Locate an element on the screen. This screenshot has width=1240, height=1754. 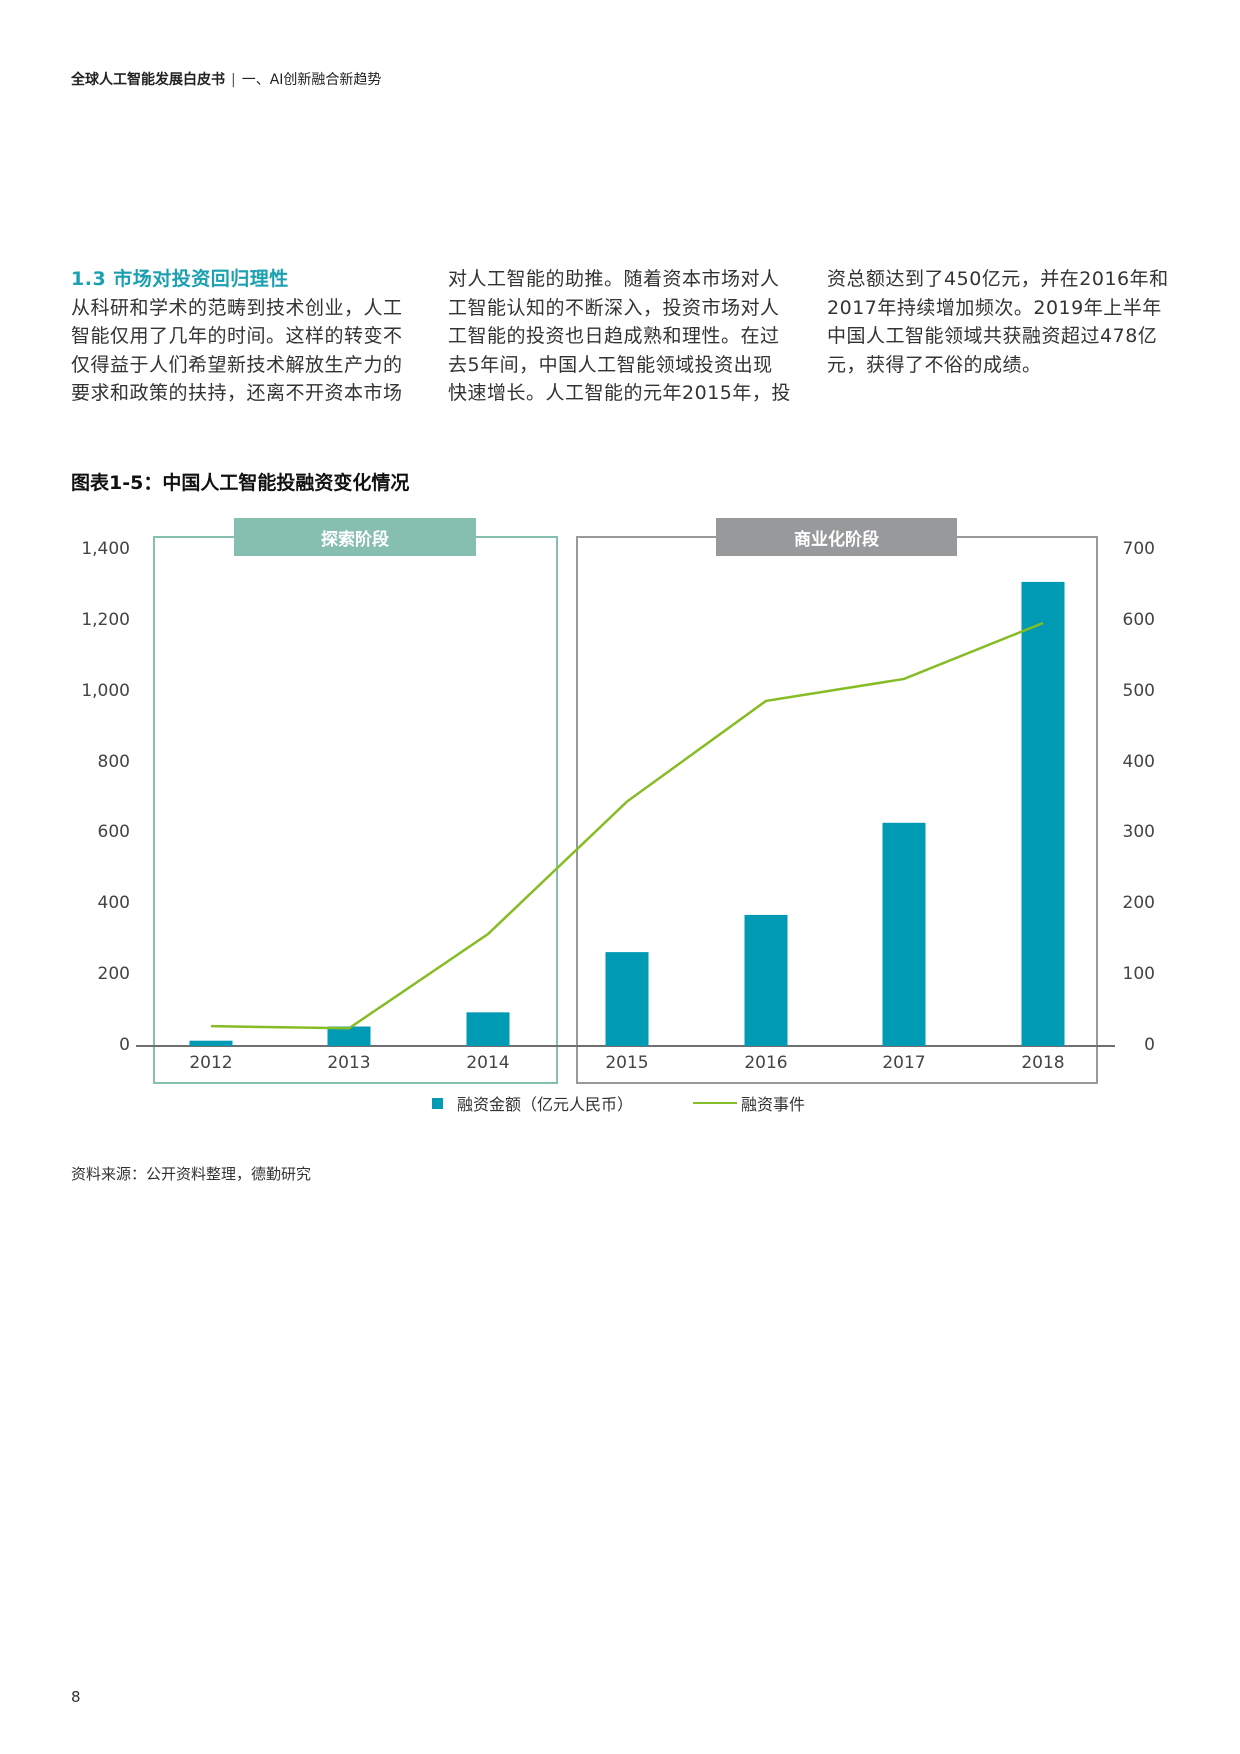
phase-box-explore is located at coordinates (355, 810).